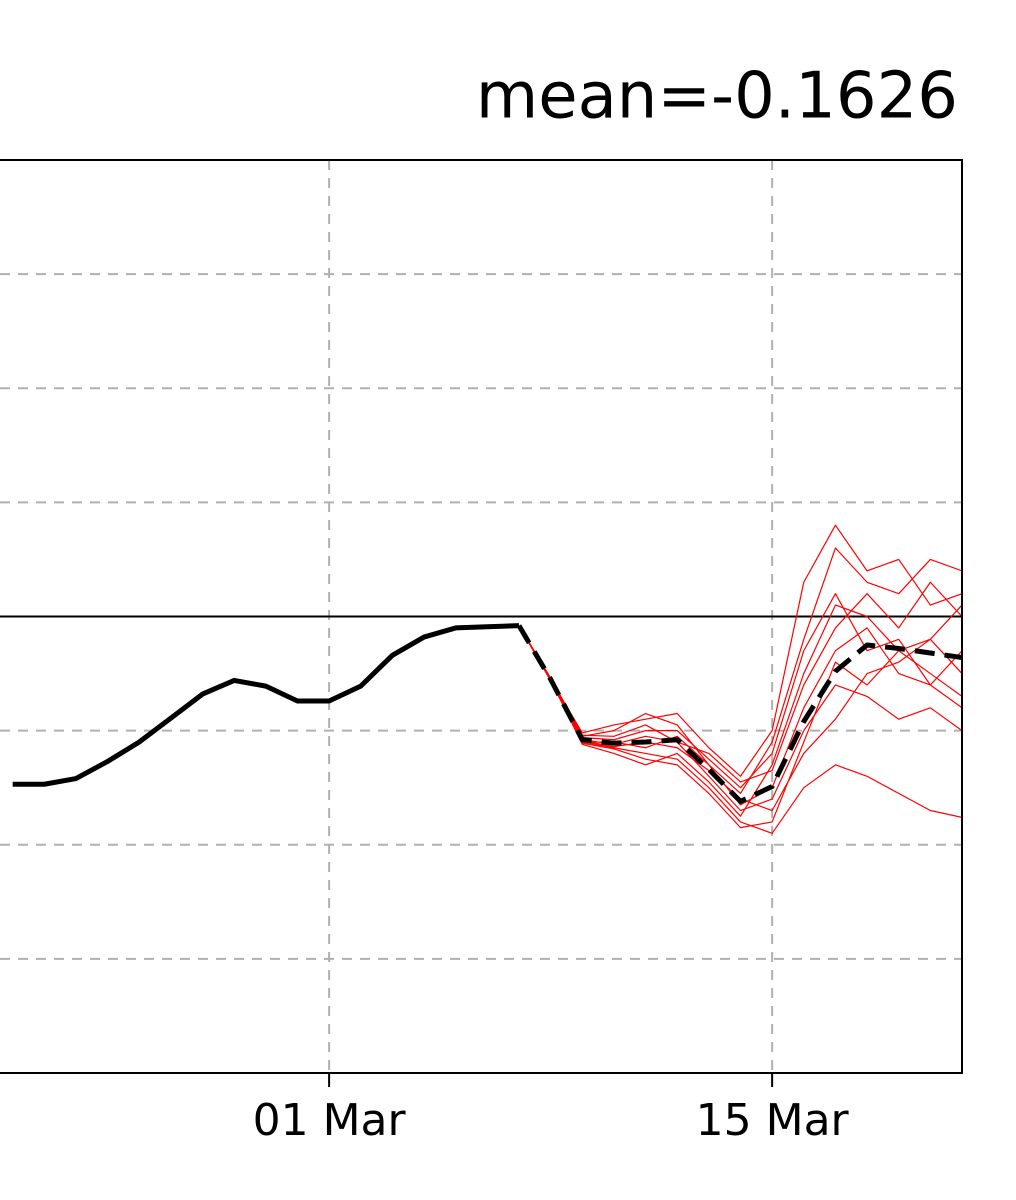  I want to click on chart-title: mean=-0.1626, so click(717, 97).